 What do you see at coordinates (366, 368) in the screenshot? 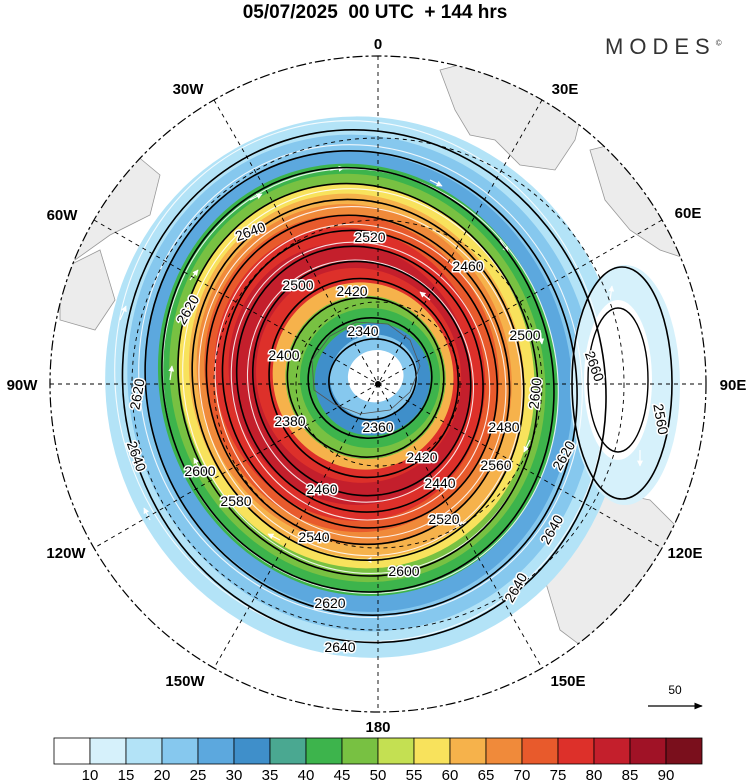
I see `antarctic-coast` at bounding box center [366, 368].